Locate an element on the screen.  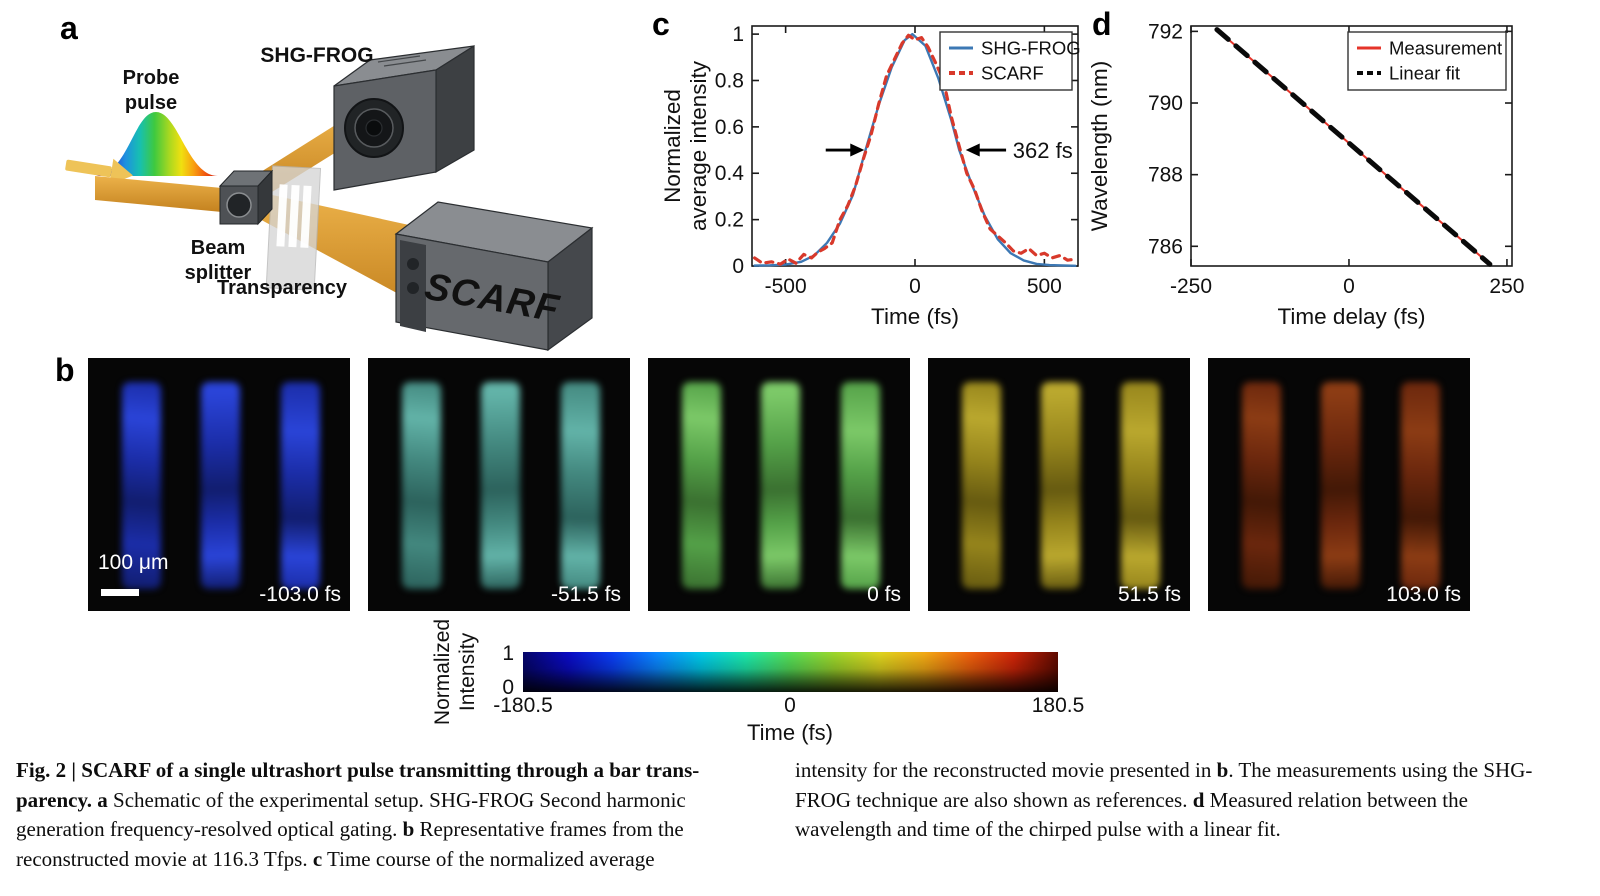
x-axis-label: Time (fs) is located at coordinates (915, 316).